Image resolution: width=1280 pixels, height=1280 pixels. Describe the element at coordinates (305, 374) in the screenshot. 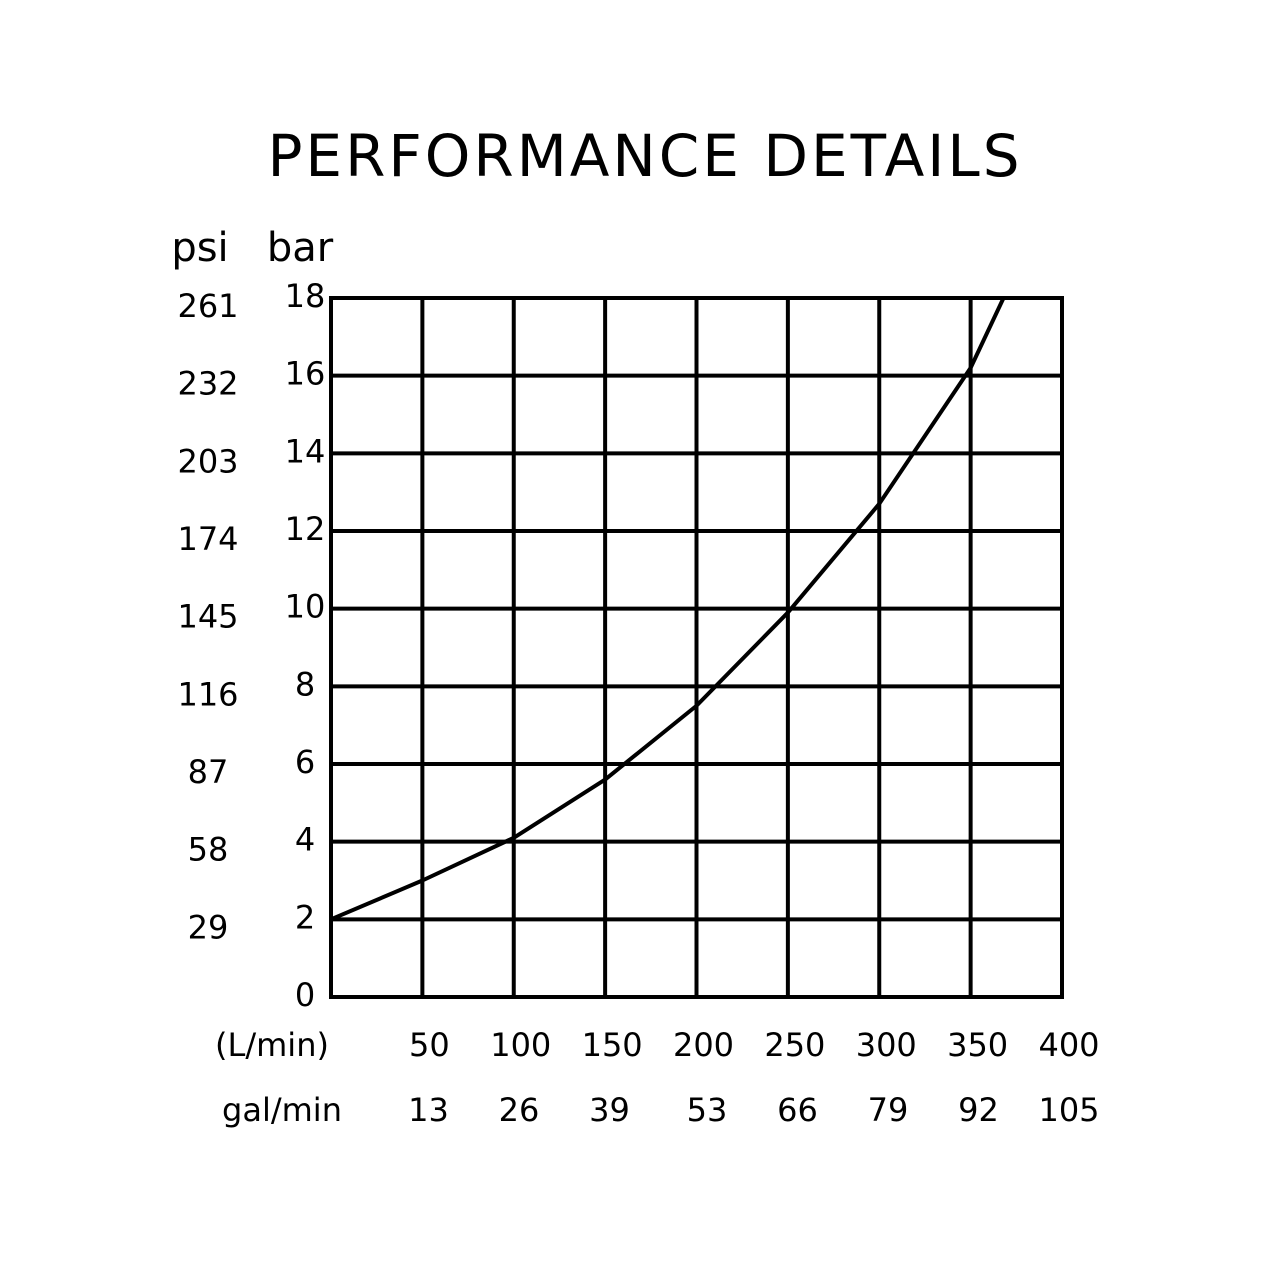

I see `y-tick-label: 16` at that location.